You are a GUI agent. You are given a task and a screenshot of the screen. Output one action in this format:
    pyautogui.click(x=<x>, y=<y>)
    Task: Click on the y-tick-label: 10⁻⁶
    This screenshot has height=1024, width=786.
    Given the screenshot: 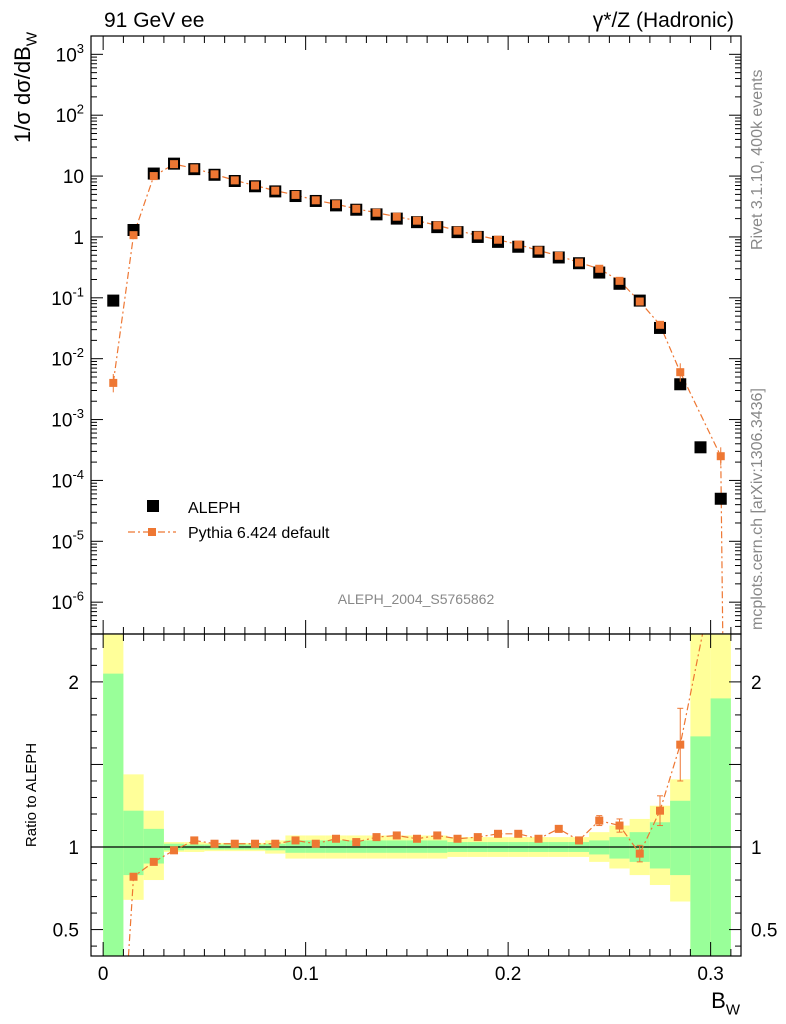 What is the action you would take?
    pyautogui.click(x=67, y=602)
    